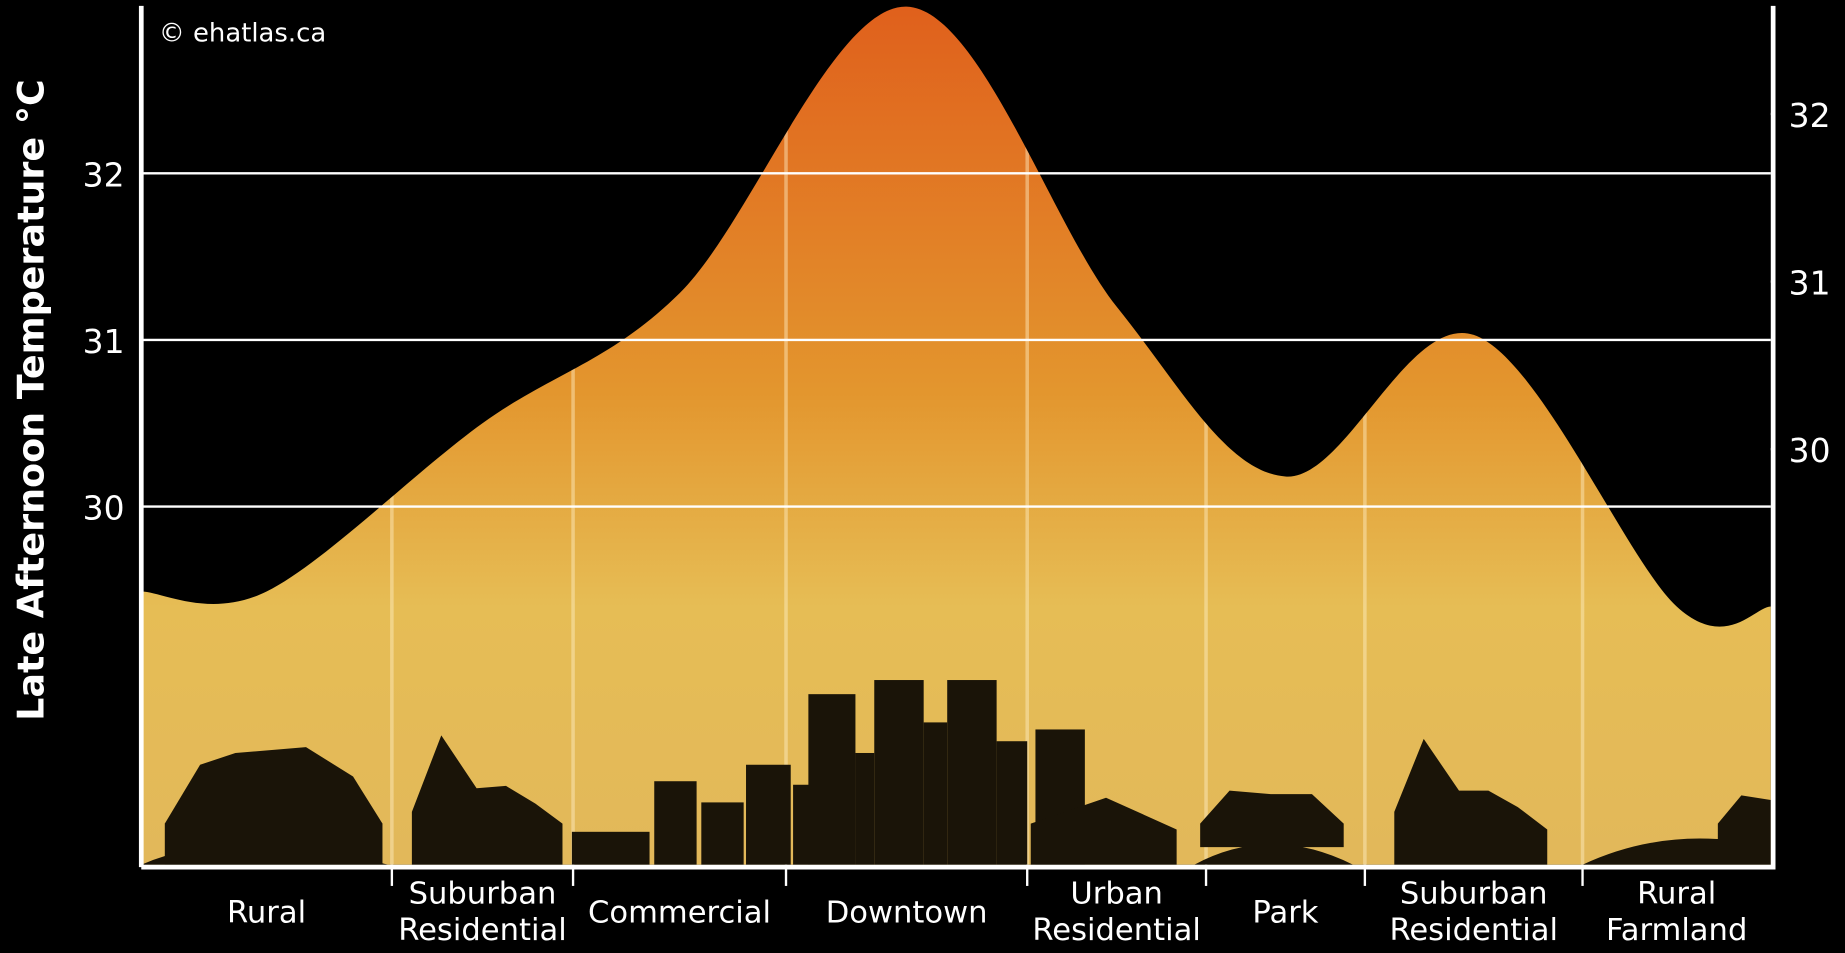 The image size is (1845, 953). I want to click on trees, so click(273, 806).